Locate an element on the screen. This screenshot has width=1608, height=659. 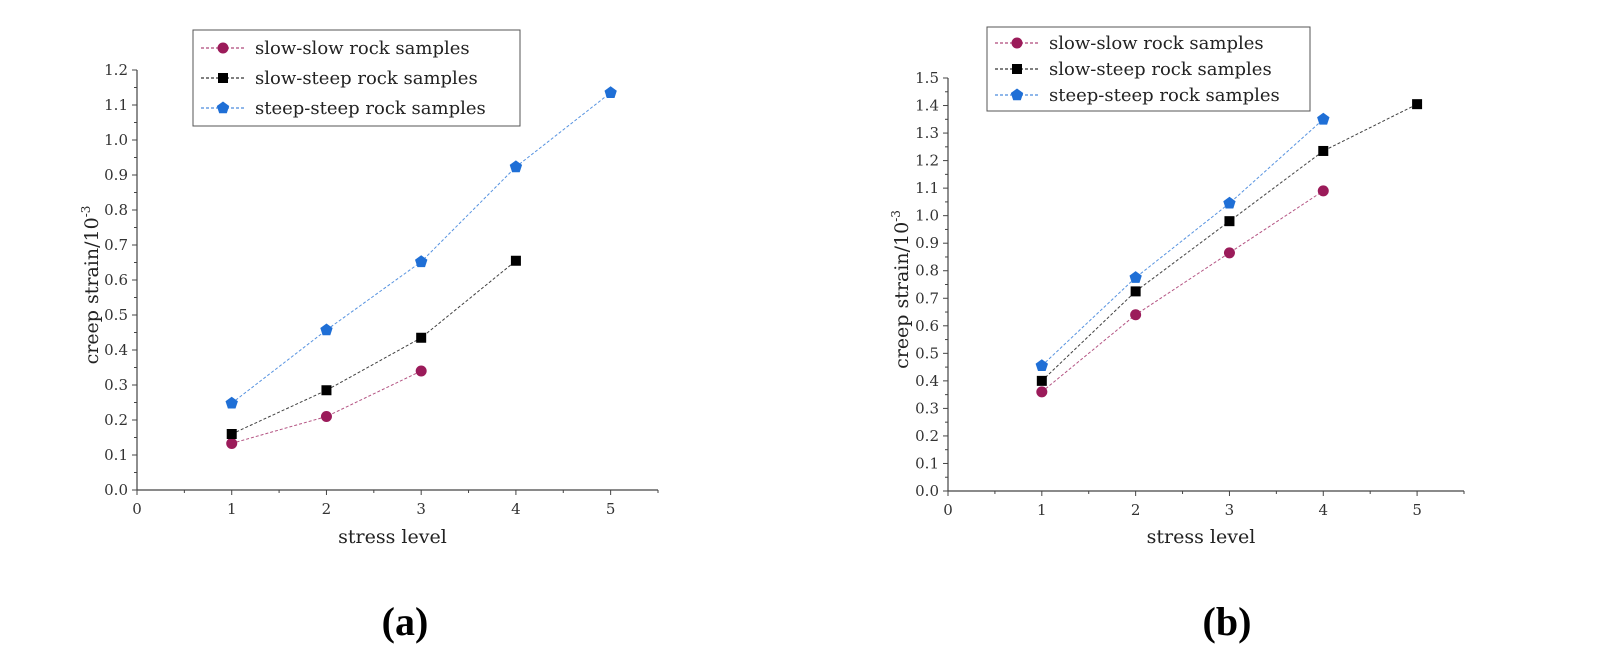
panel-label: (b) is located at coordinates (1227, 621).